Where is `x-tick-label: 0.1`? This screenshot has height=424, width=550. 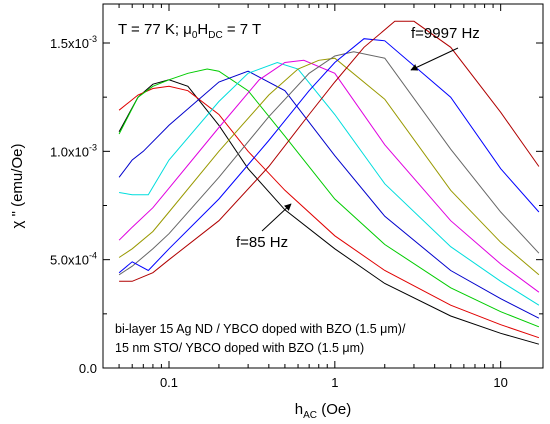 x-tick-label: 0.1 is located at coordinates (169, 382).